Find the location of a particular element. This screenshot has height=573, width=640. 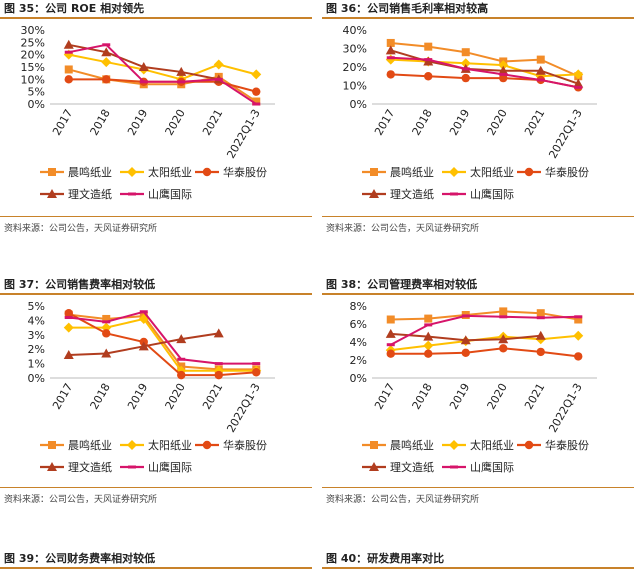

y-tick-label: 40% is located at coordinates (355, 30).